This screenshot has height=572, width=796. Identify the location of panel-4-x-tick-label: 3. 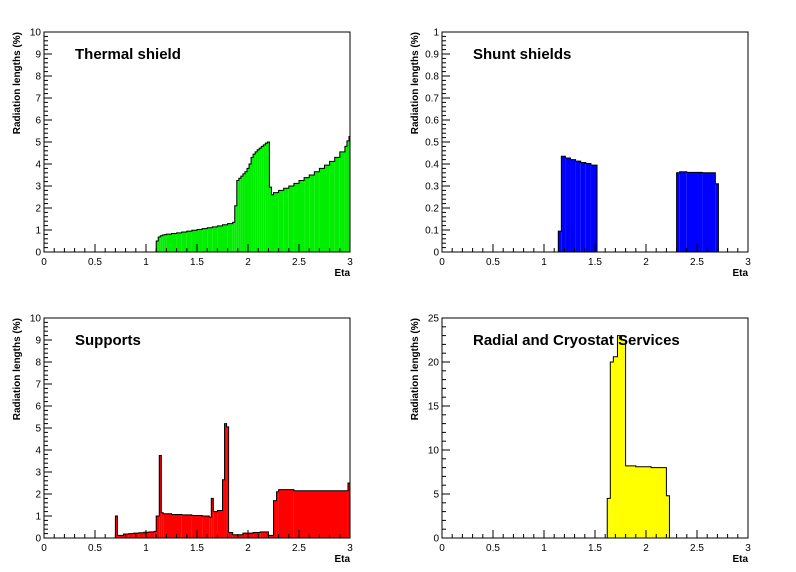
(748, 548).